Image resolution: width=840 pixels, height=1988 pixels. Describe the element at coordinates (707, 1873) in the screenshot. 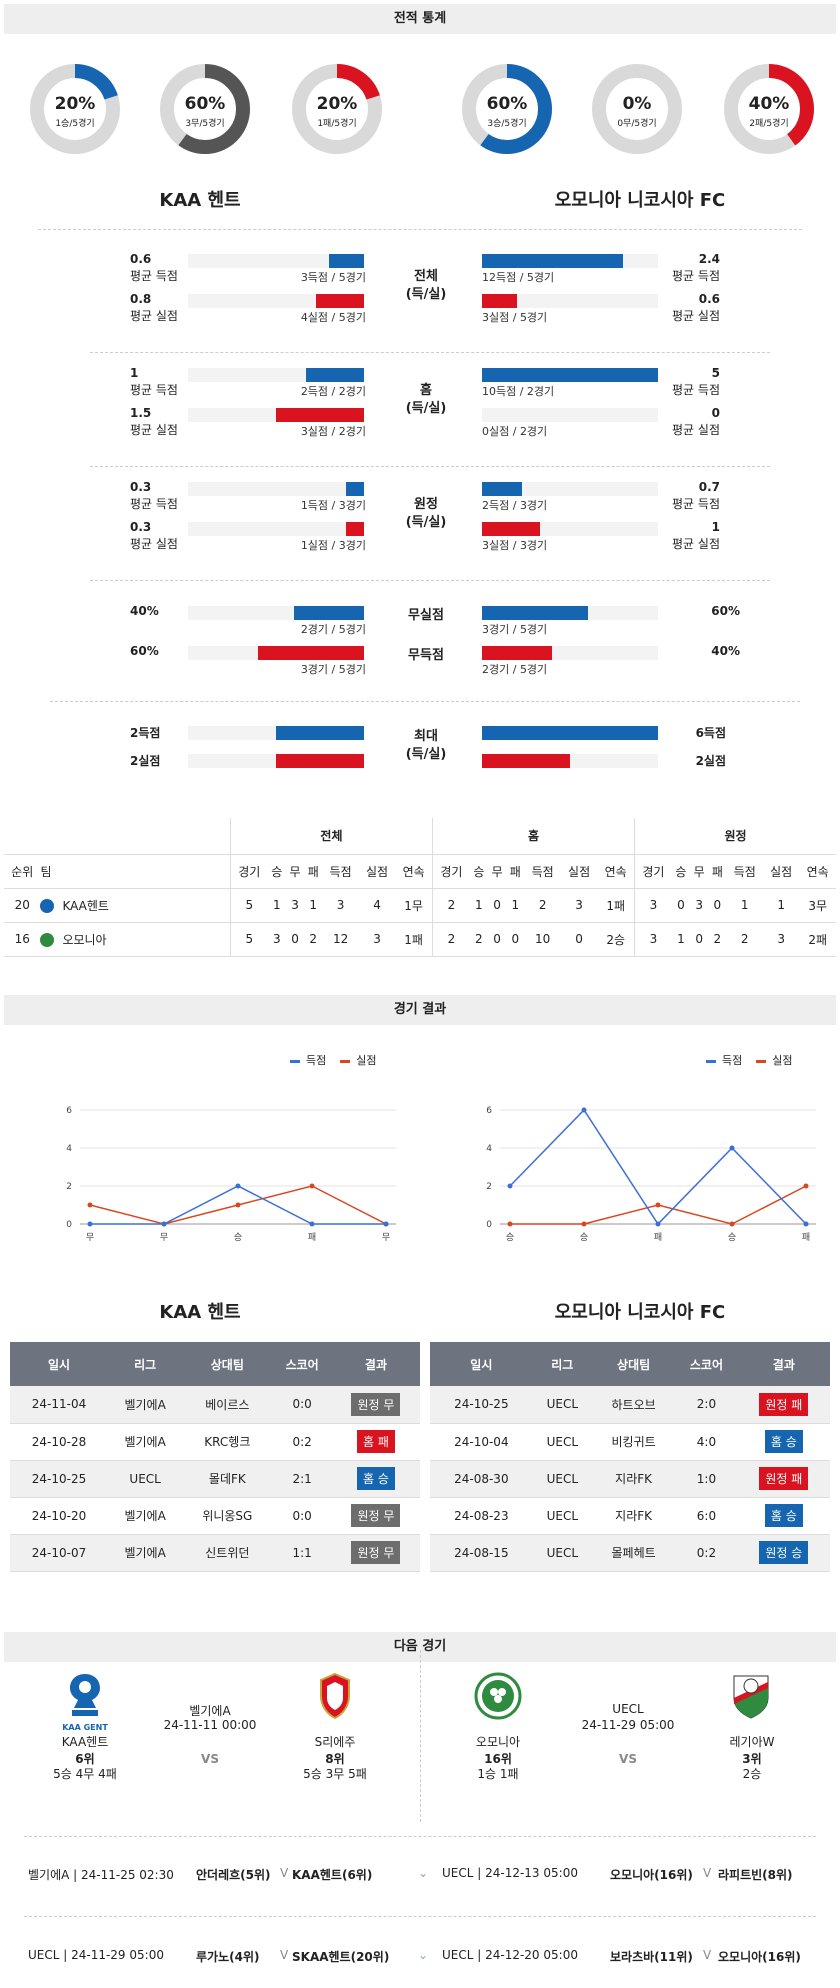

I see `fixture-right-vs: V` at that location.